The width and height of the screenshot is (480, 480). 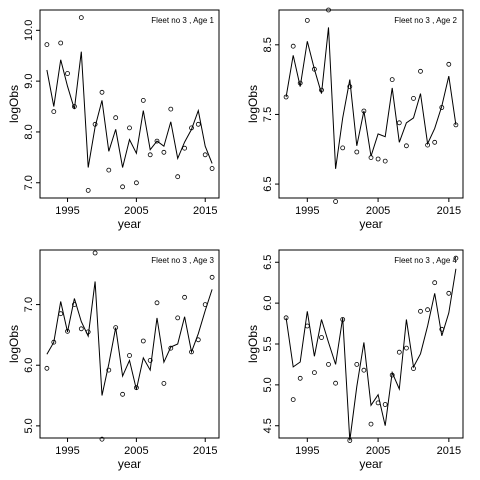 I want to click on series-layer, so click(x=371, y=349).